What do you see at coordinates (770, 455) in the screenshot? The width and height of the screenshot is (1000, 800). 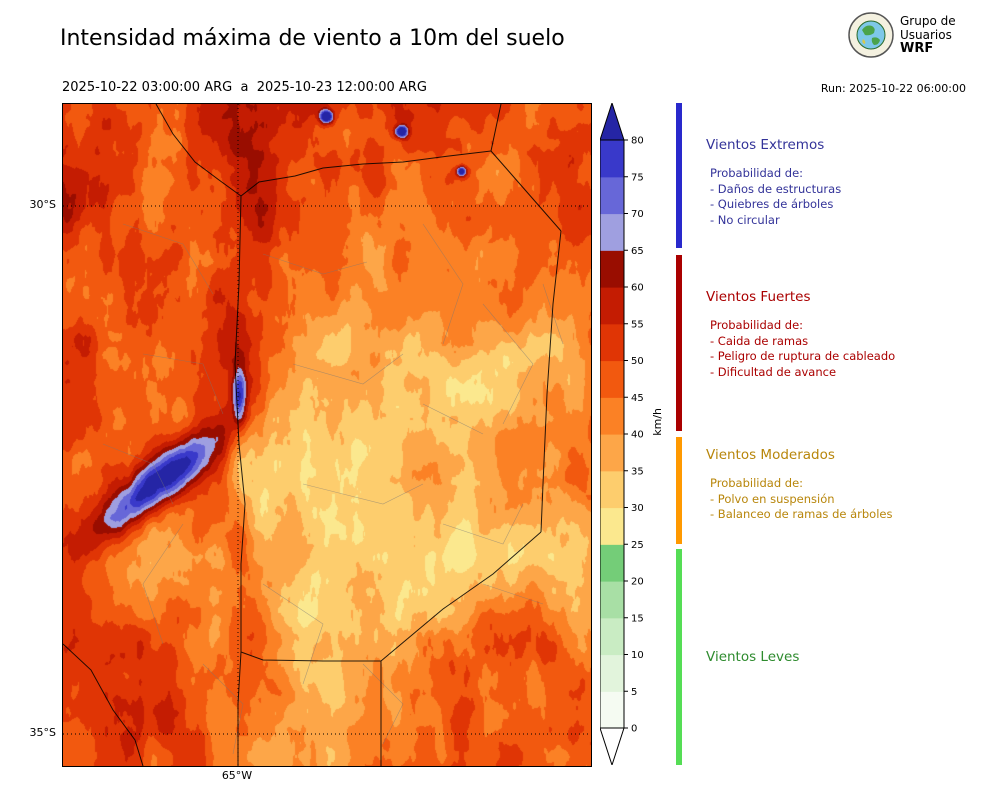 I see `legend-title-moderados: Vientos Moderados` at bounding box center [770, 455].